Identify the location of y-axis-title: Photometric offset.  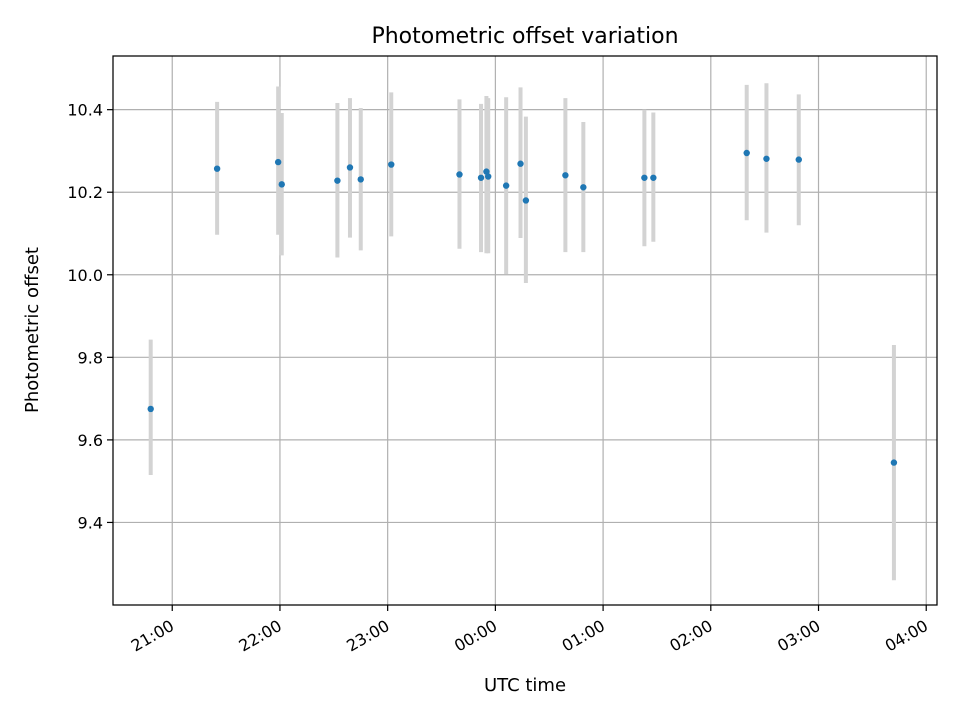
(32, 330).